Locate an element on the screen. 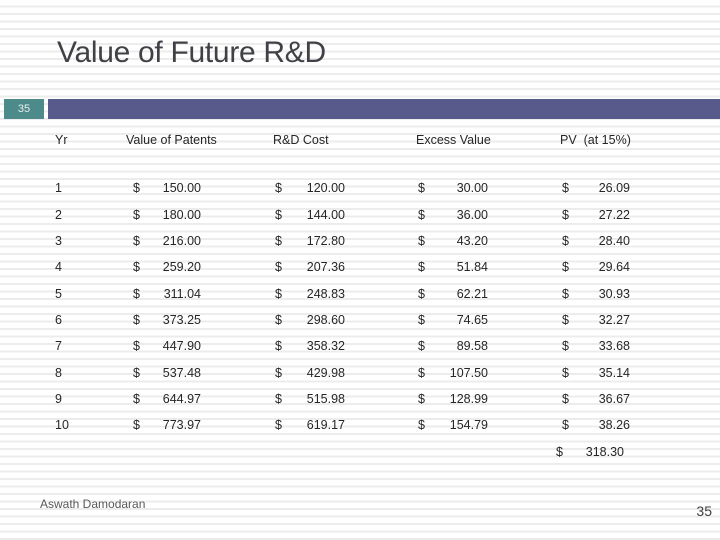 This screenshot has width=720, height=540. cell-yr: 4 is located at coordinates (58, 267).